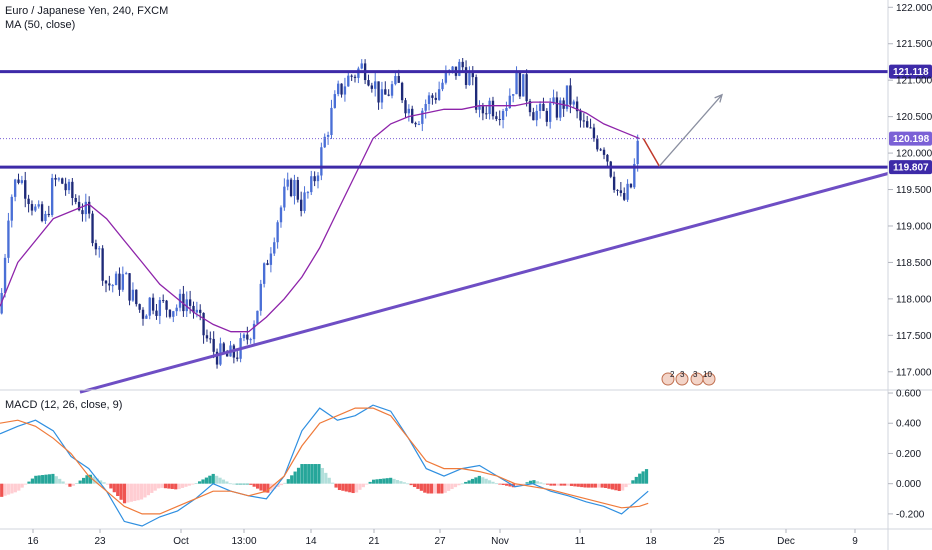 Image resolution: width=932 pixels, height=550 pixels. Describe the element at coordinates (690, 130) in the screenshot. I see `projection-arrow-line` at that location.